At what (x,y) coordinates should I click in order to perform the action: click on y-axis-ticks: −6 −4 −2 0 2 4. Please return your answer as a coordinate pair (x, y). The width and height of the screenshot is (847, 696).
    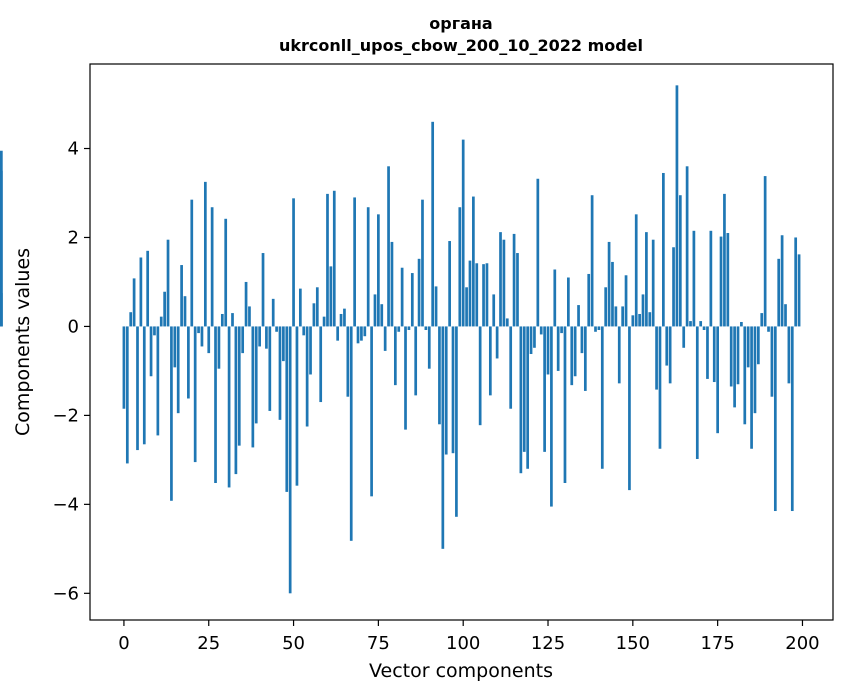
    Looking at the image, I should click on (71, 371).